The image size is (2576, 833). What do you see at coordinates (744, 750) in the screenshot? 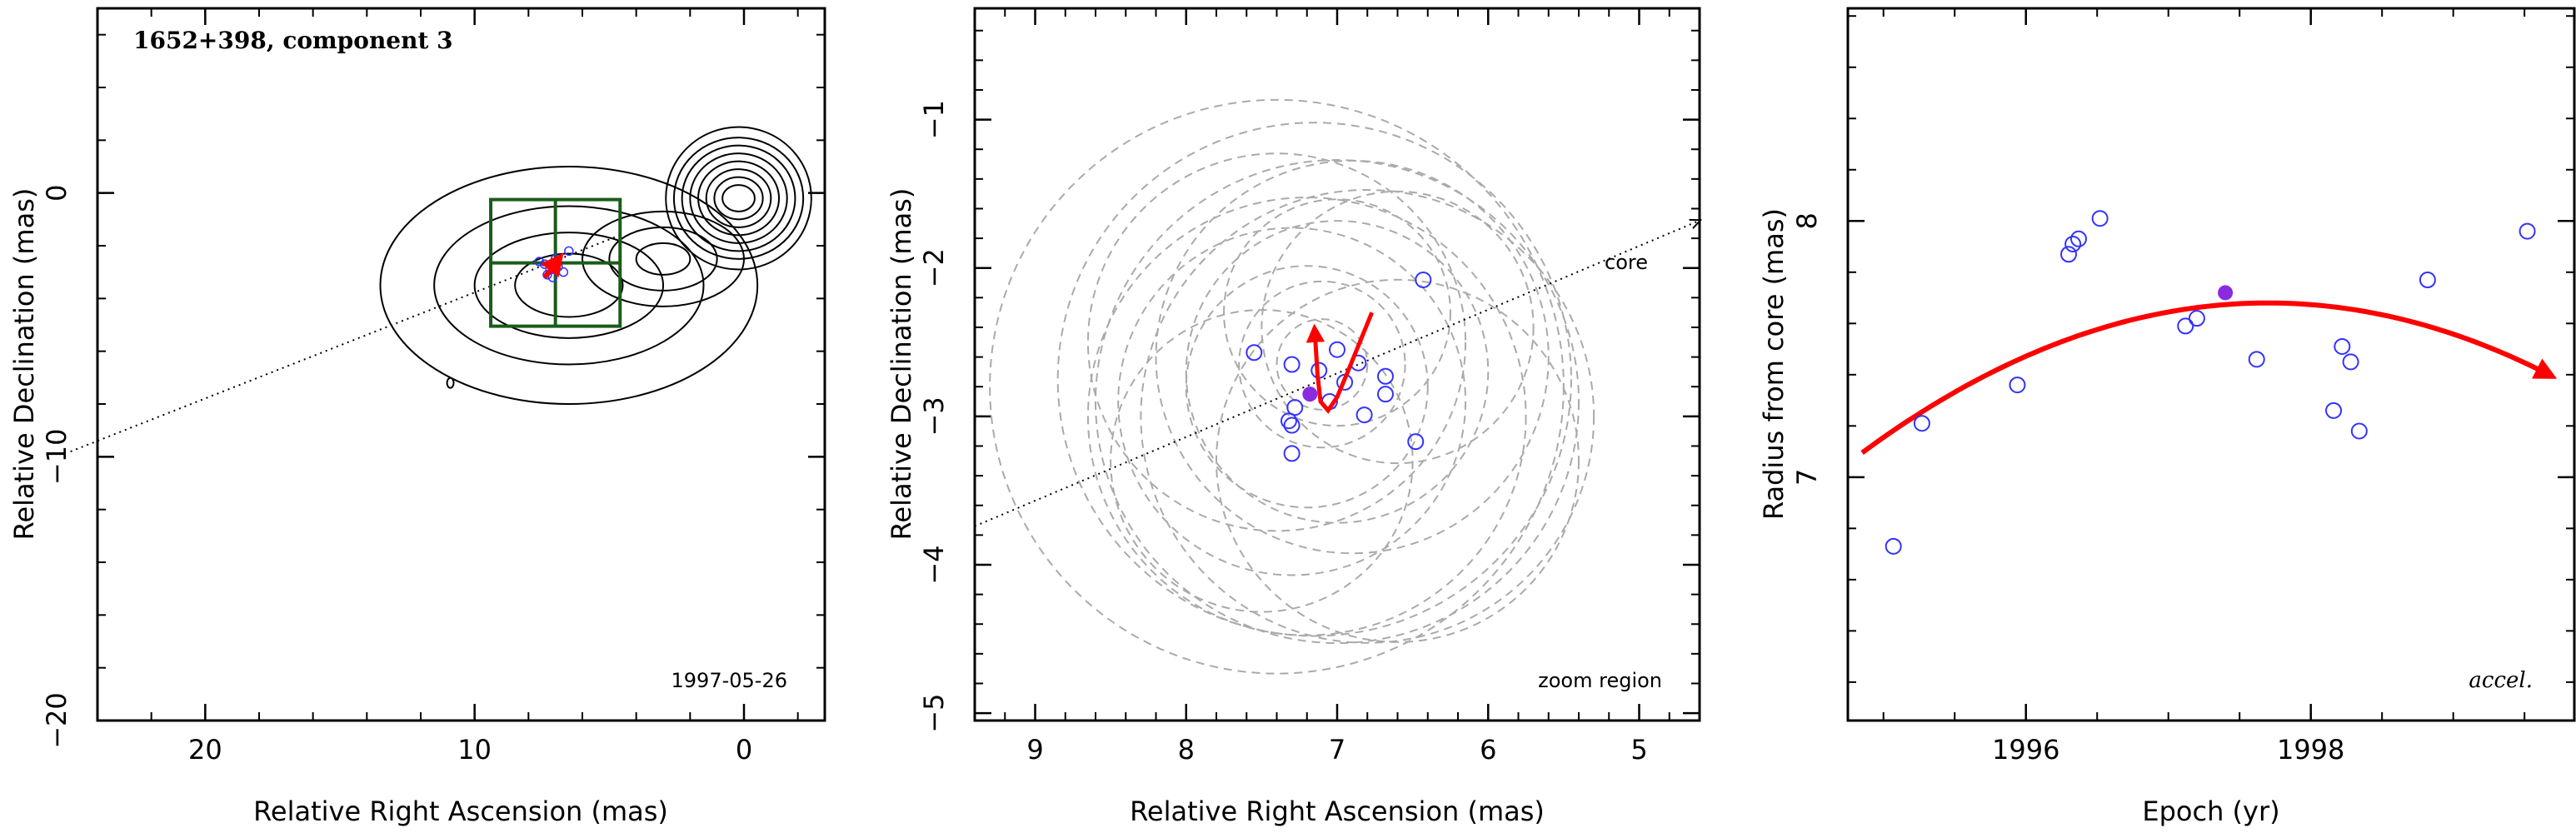
I see `x-tick-label: 0` at bounding box center [744, 750].